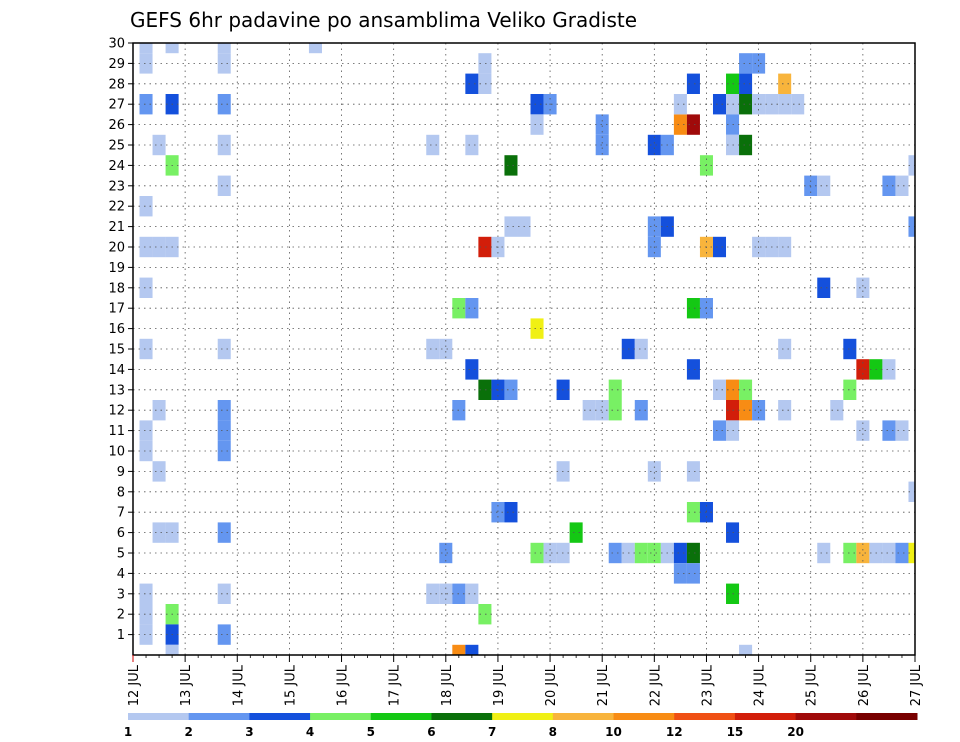 The width and height of the screenshot is (960, 742). Describe the element at coordinates (795, 732) in the screenshot. I see `colorbar-tick-label: 20` at that location.